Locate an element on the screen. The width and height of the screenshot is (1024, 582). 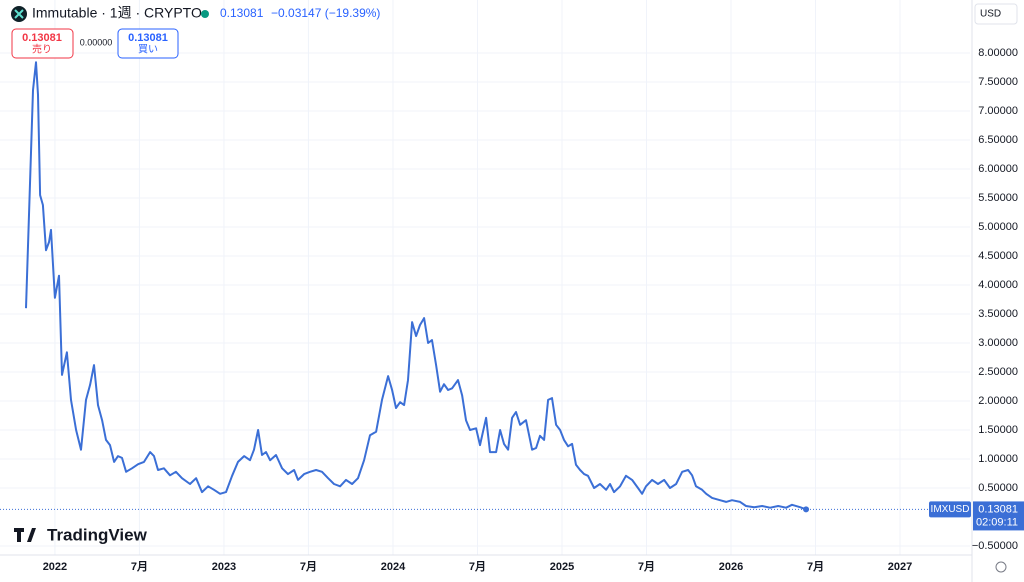
y-tick-label: 2.50000 is located at coordinates (998, 372).